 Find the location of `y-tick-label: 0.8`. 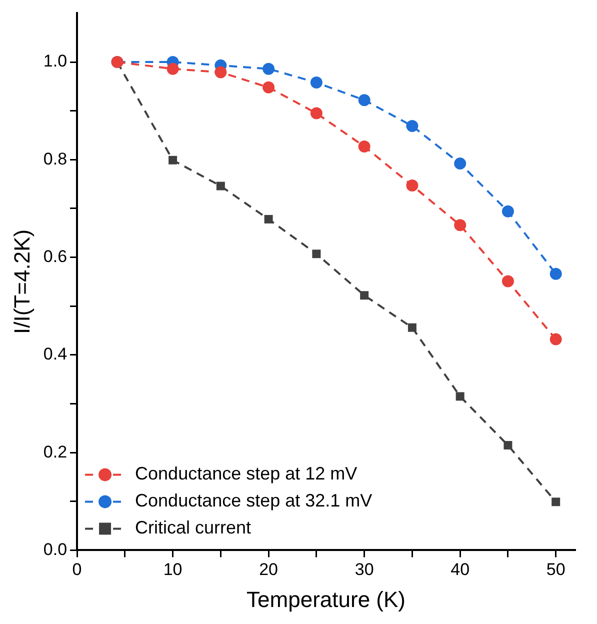

y-tick-label: 0.8 is located at coordinates (55, 158).